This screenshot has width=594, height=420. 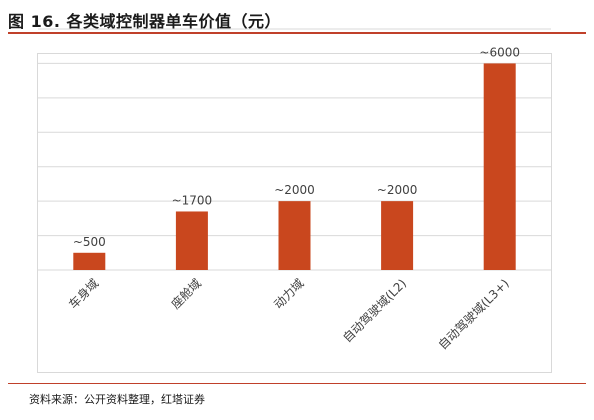 I want to click on x-tick-label: 车身域, so click(x=83, y=294).